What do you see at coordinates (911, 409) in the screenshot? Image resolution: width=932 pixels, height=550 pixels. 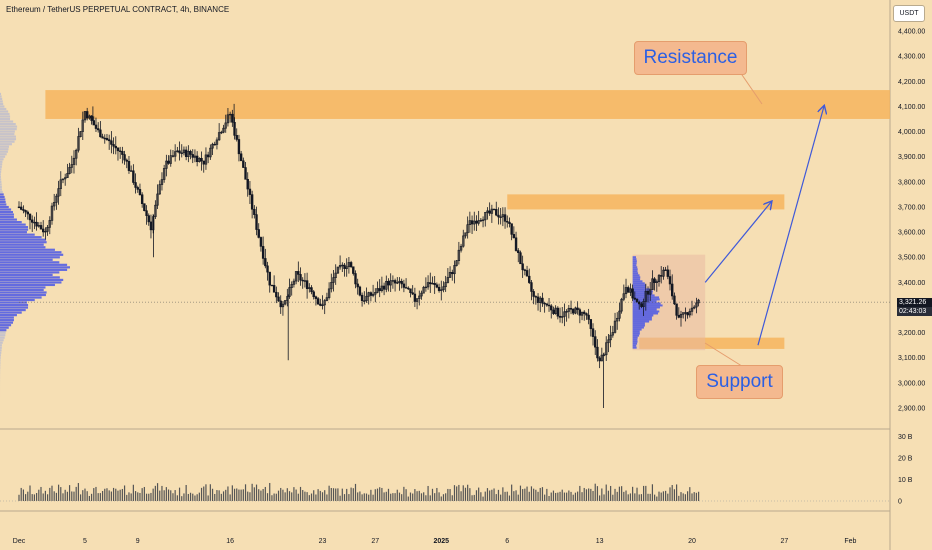 I see `y-tick-label: 2,900.00` at bounding box center [911, 409].